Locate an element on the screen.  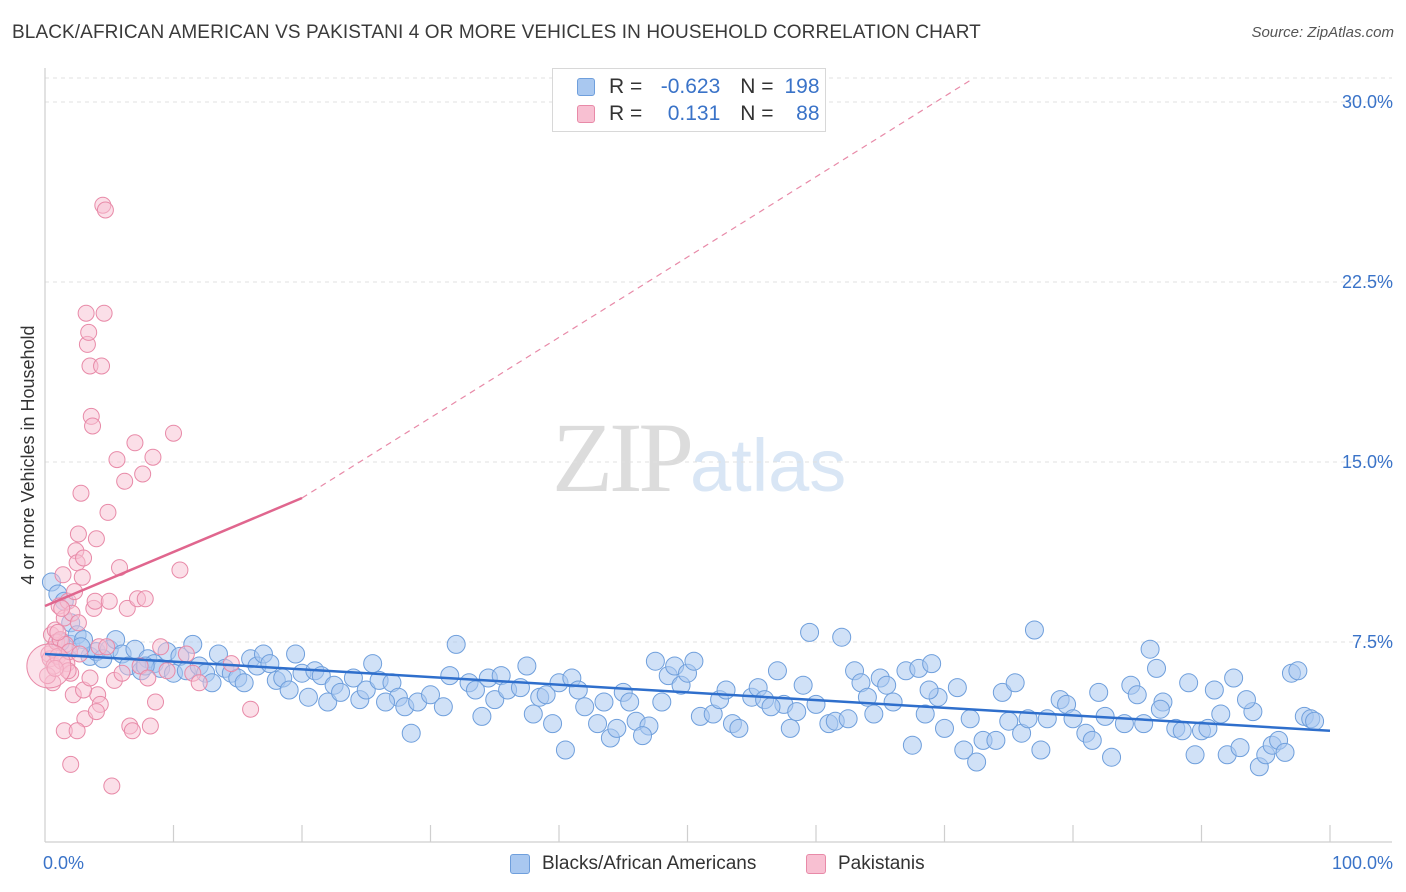
y-tick-label: 7.5% is located at coordinates (1372, 642).